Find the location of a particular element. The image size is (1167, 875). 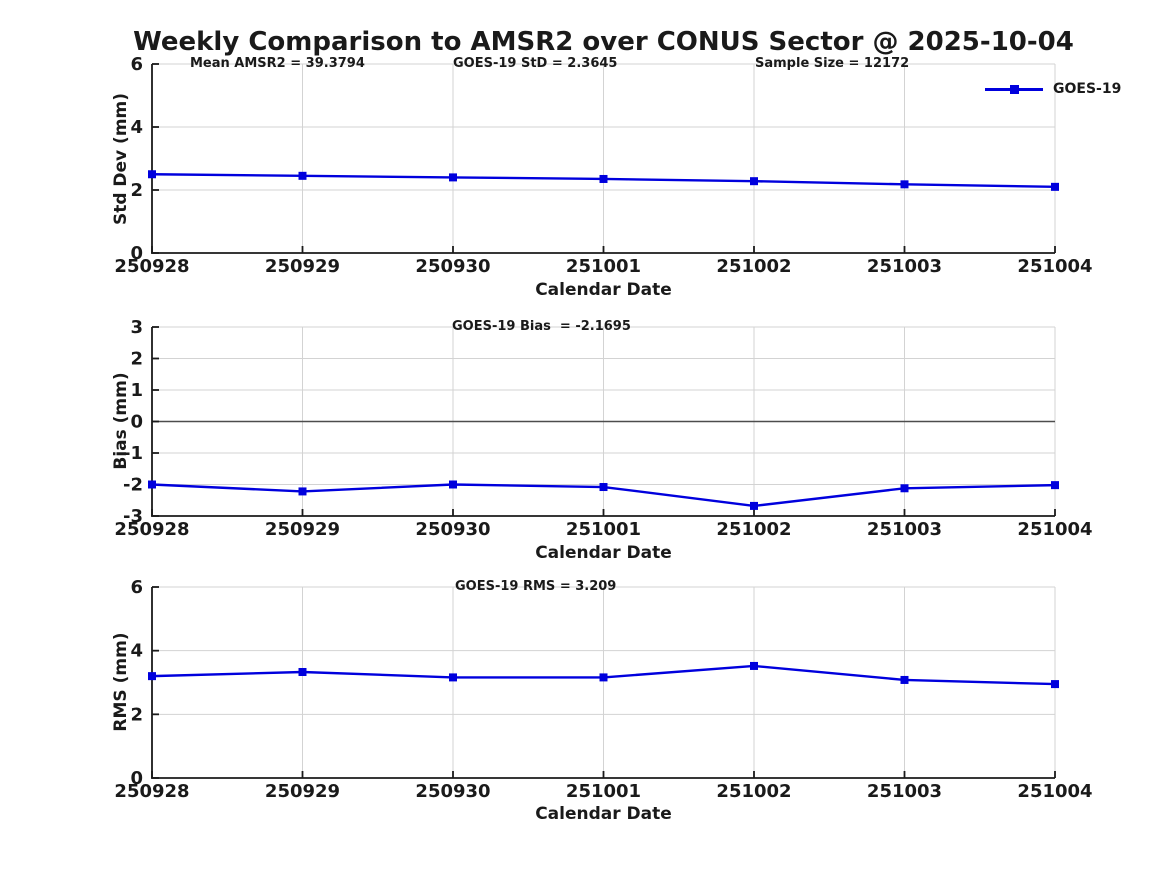

y-axis-label-rms: RMS (mm) is located at coordinates (121, 682).